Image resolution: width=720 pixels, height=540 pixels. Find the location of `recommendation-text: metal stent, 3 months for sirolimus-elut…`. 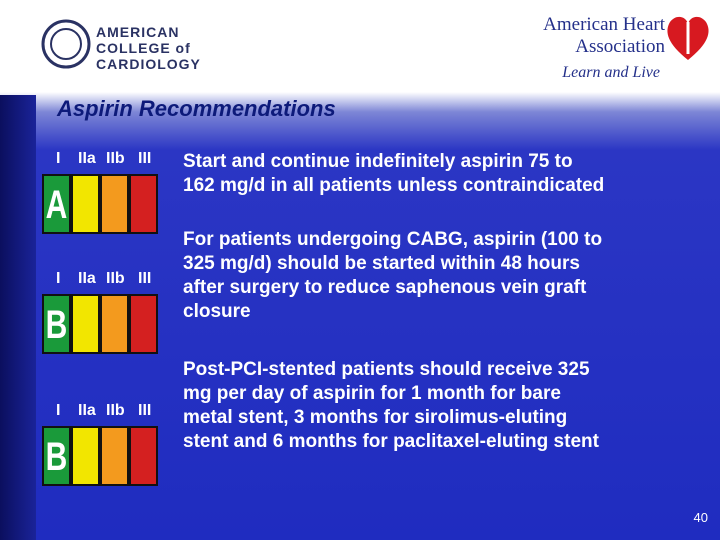

recommendation-text: metal stent, 3 months for sirolimus-elut… is located at coordinates (375, 417).